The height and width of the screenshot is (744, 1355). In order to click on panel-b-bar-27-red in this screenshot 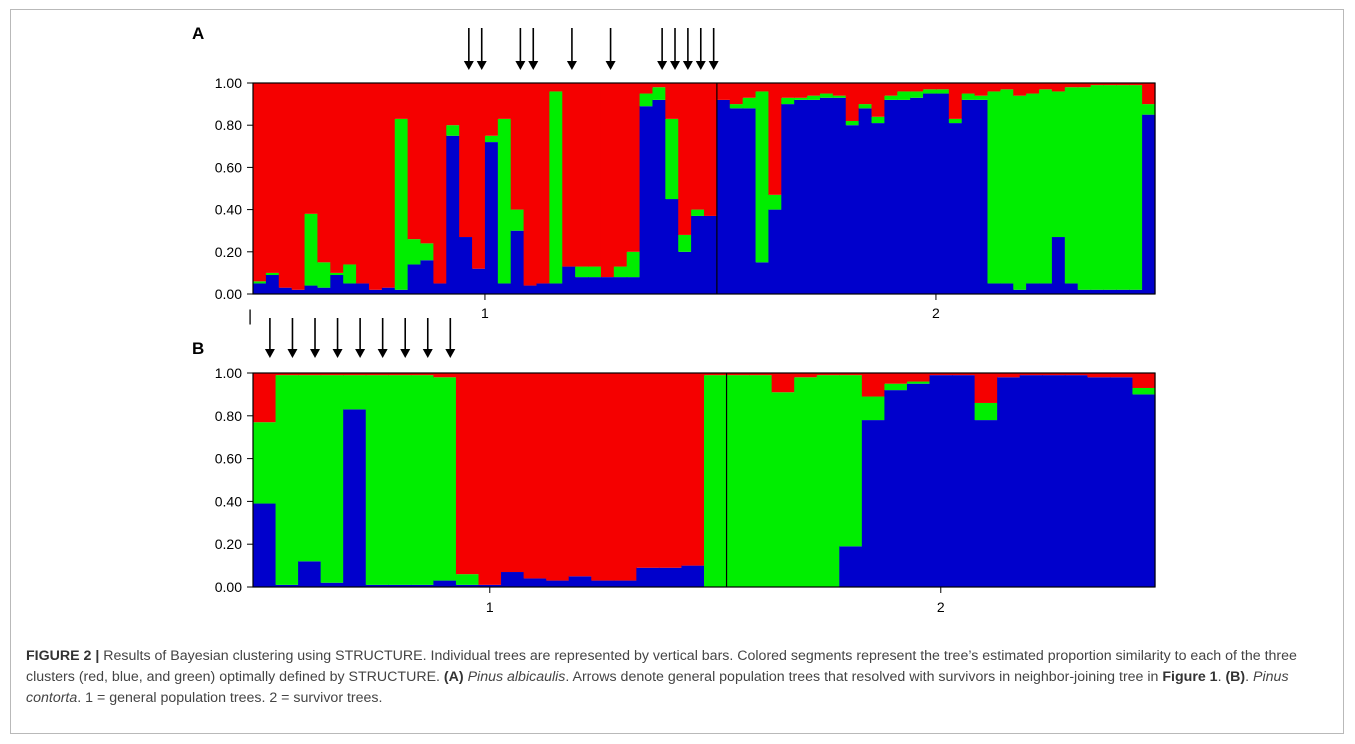, I will do `click(873, 385)`.